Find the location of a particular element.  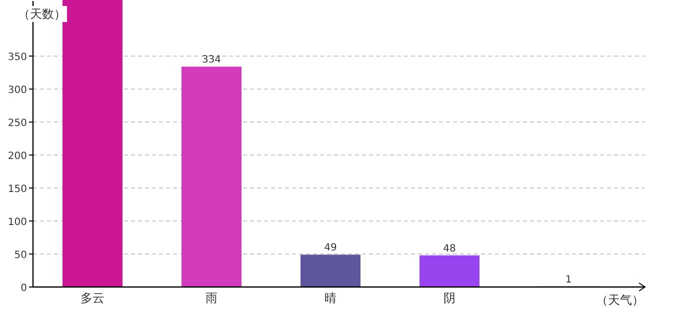

x-tick-label: 多云 is located at coordinates (92, 298).